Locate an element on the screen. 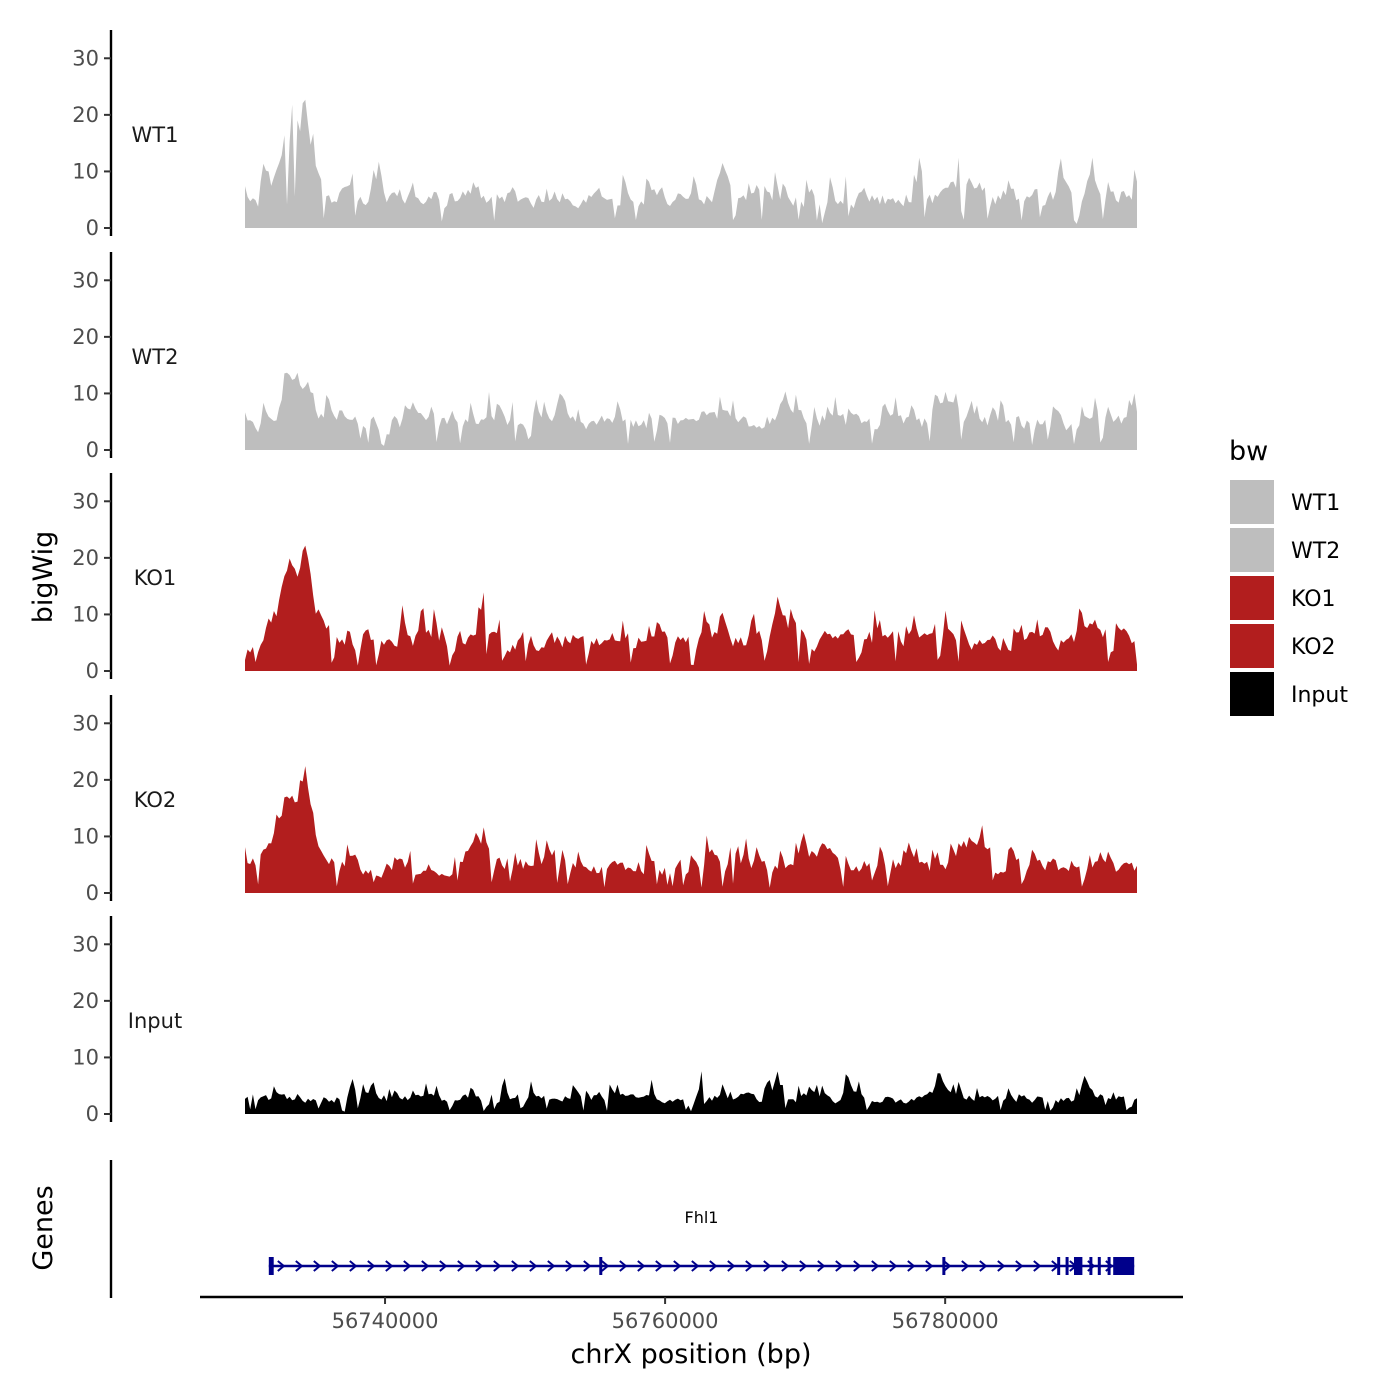  track-input: 0 10 20 30 Input is located at coordinates (604, 1021).